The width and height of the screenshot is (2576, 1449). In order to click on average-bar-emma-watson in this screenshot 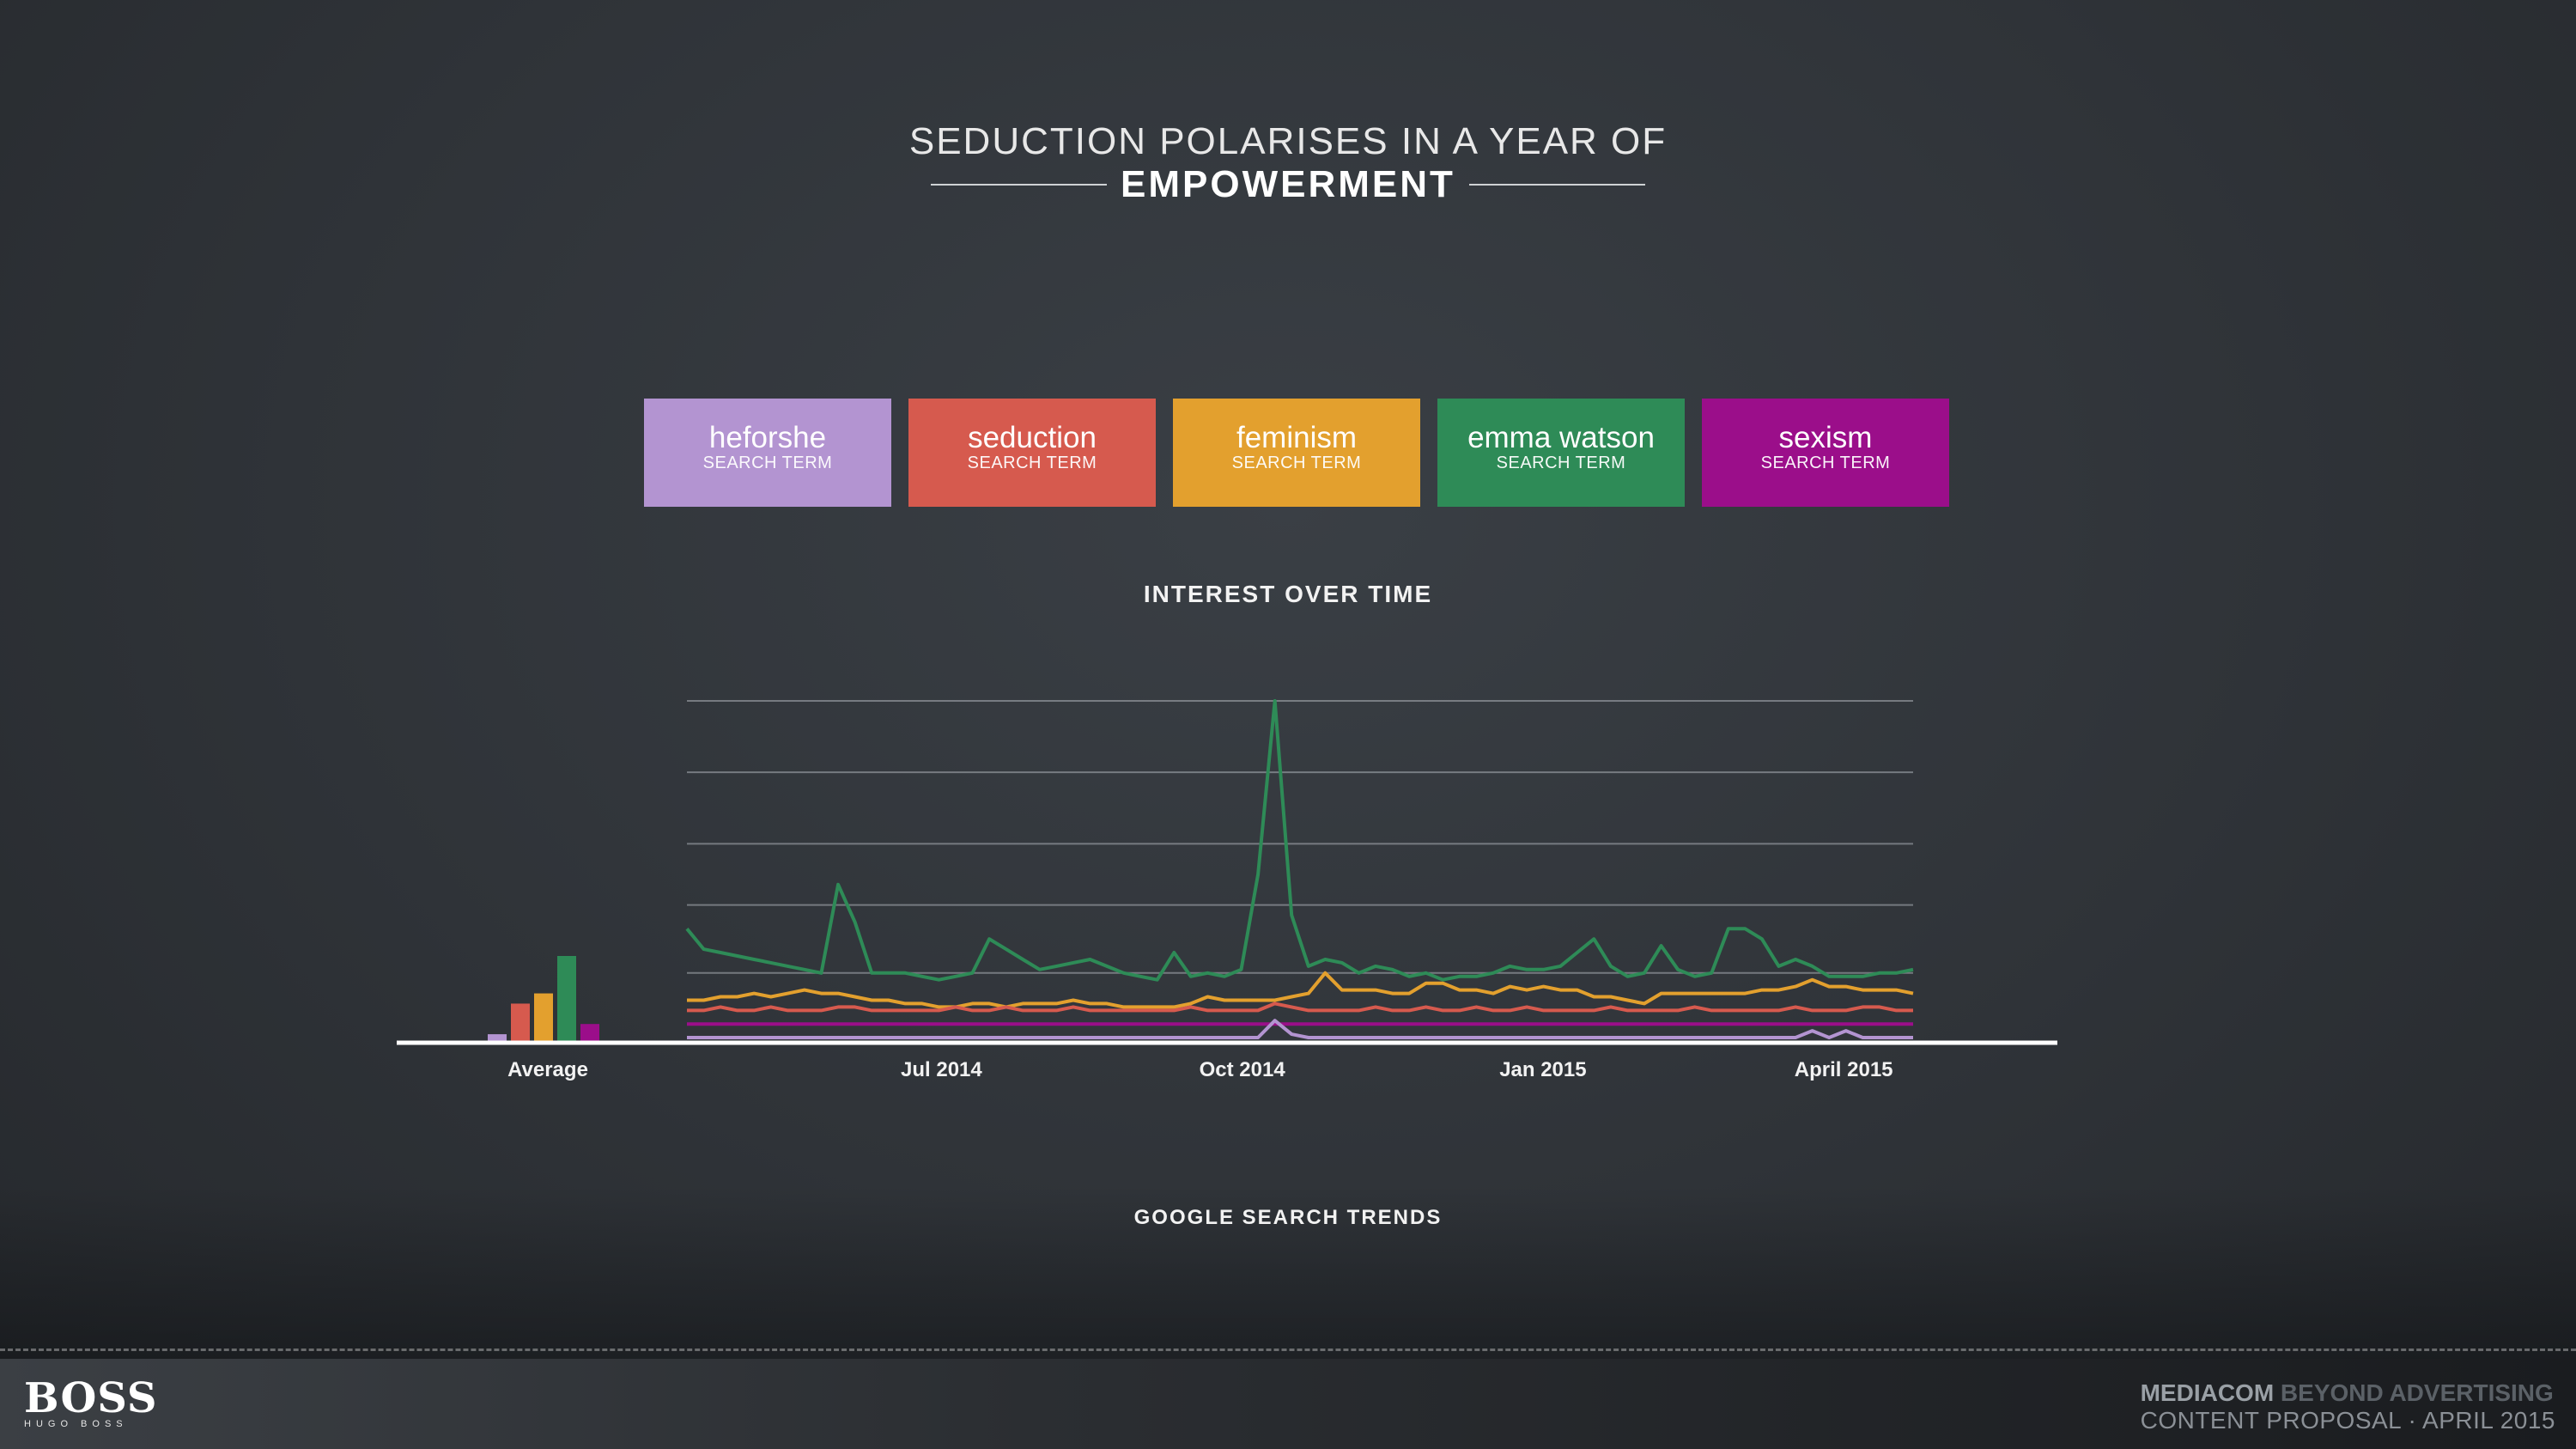, I will do `click(566, 998)`.